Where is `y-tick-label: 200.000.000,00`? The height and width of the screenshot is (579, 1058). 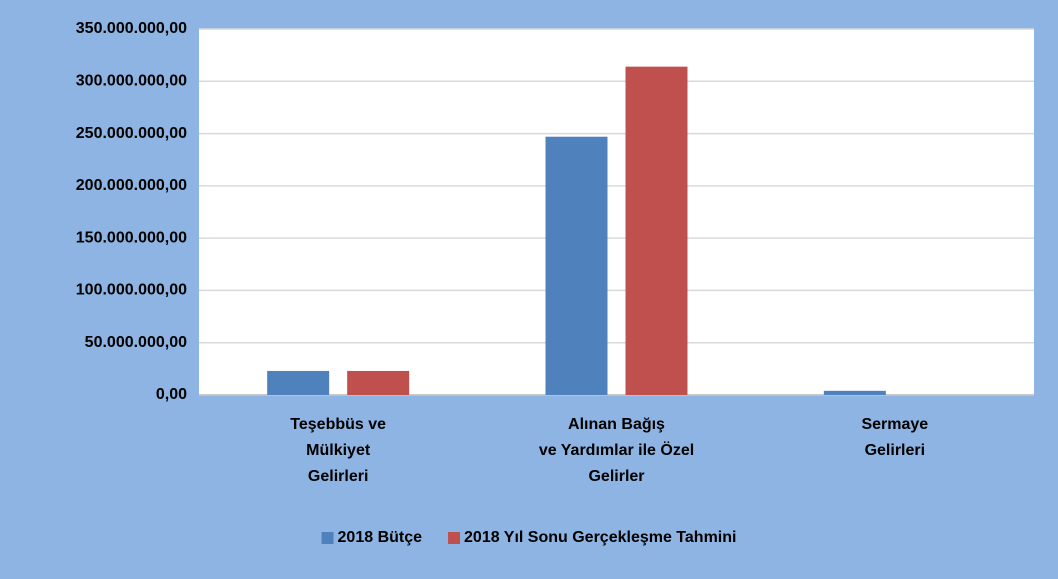
y-tick-label: 200.000.000,00 is located at coordinates (131, 185).